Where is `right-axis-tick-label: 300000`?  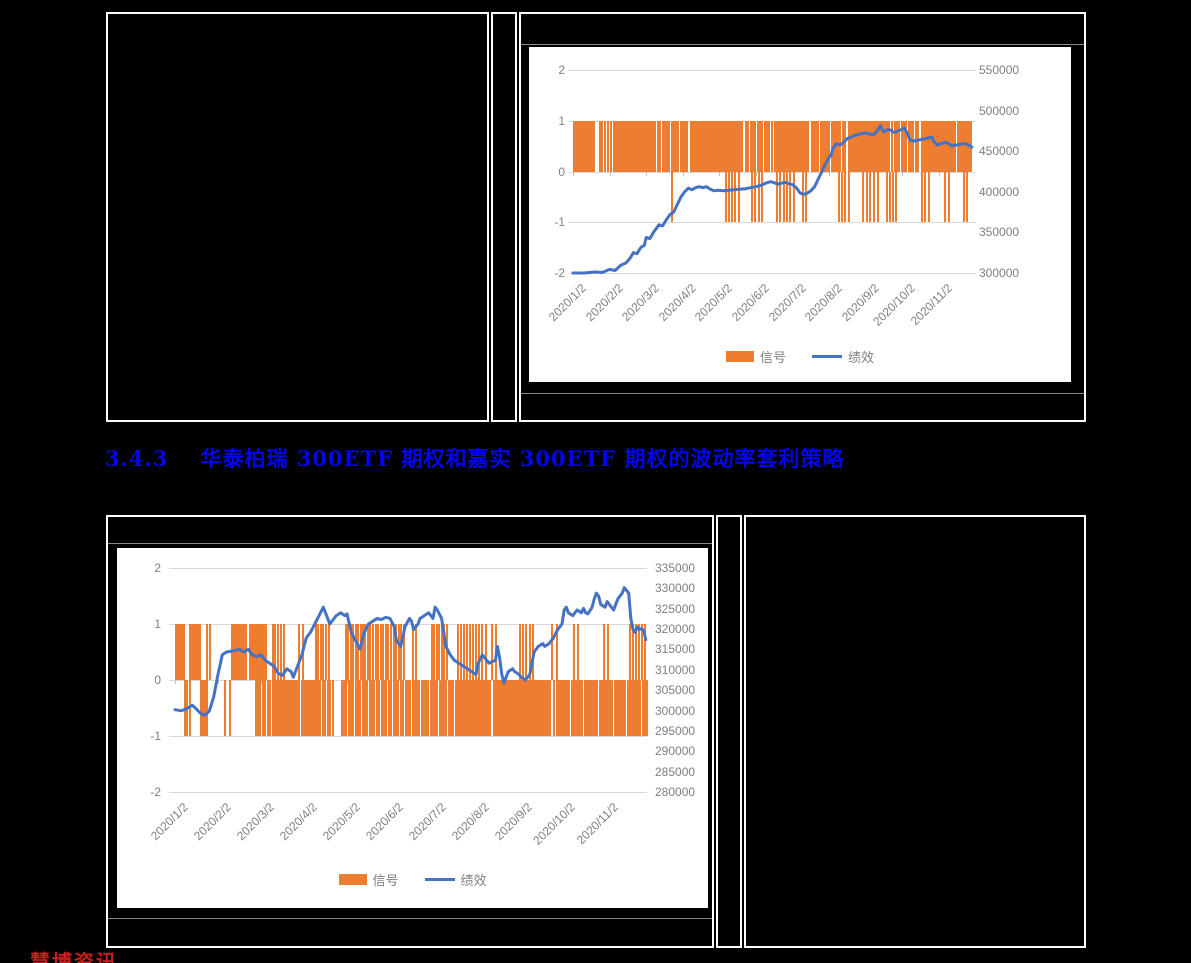
right-axis-tick-label: 300000 is located at coordinates (999, 273).